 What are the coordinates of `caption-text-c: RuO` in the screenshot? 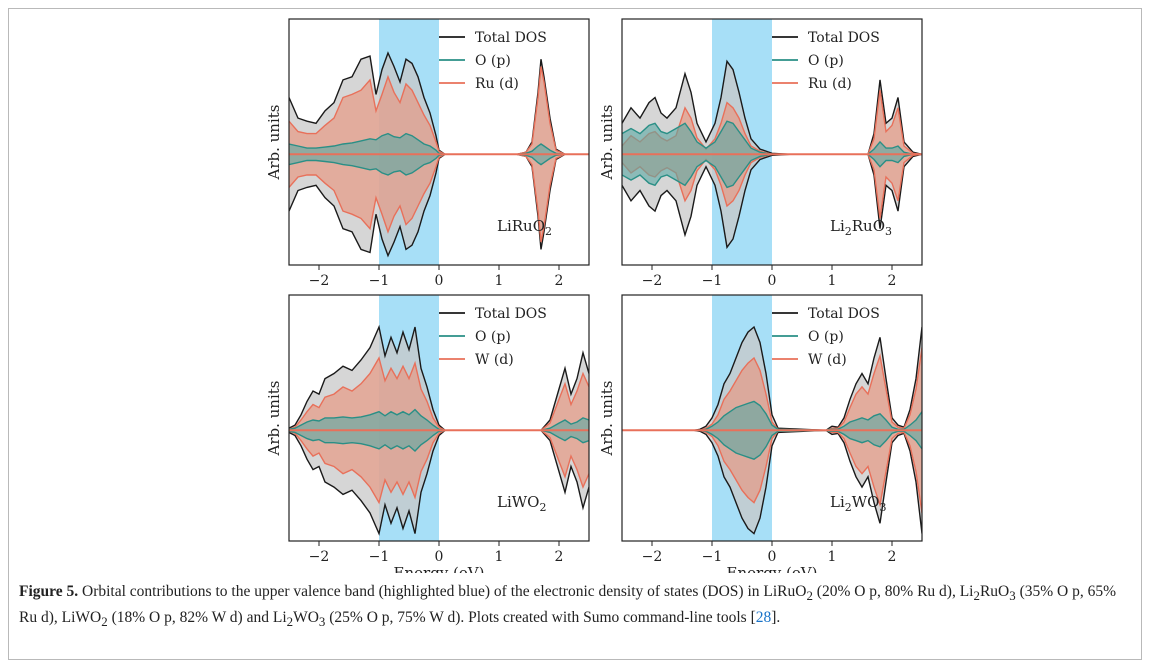 It's located at (994, 591).